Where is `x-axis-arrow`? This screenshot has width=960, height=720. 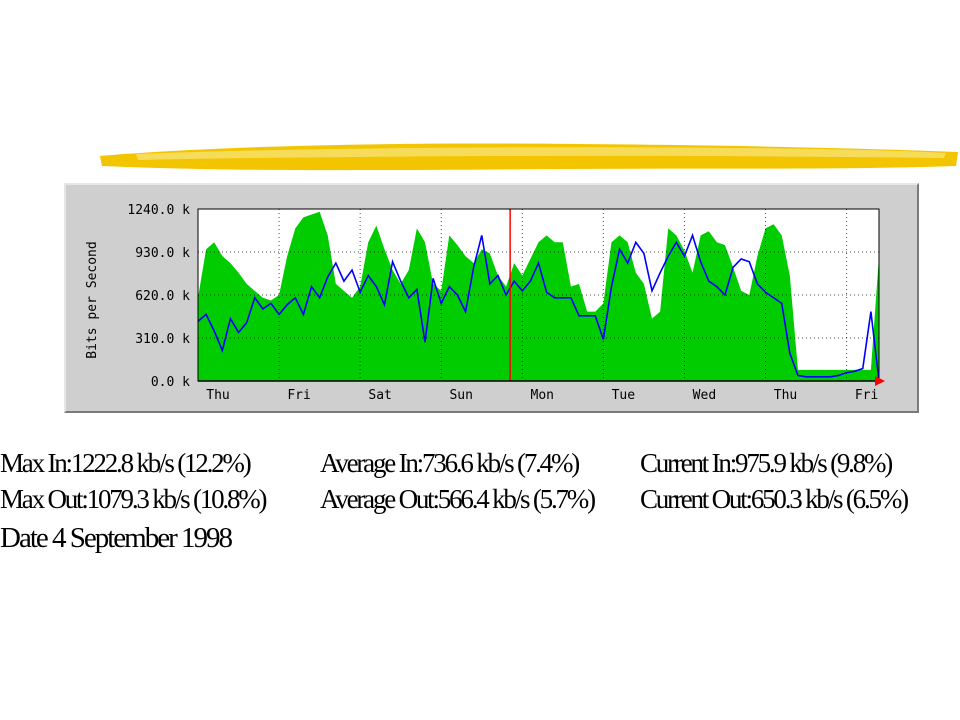 x-axis-arrow is located at coordinates (880, 381).